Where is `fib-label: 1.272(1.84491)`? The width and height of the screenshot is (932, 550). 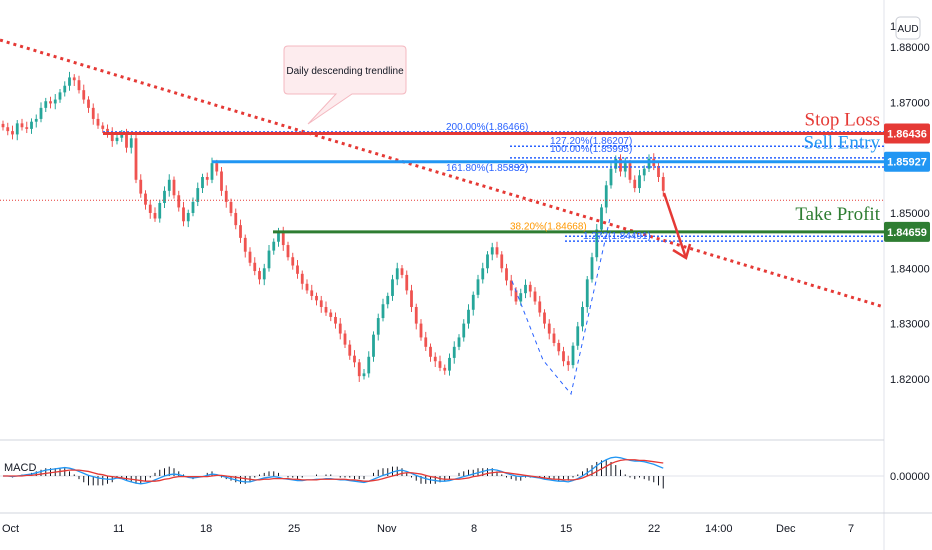 fib-label: 1.272(1.84491) is located at coordinates (617, 236).